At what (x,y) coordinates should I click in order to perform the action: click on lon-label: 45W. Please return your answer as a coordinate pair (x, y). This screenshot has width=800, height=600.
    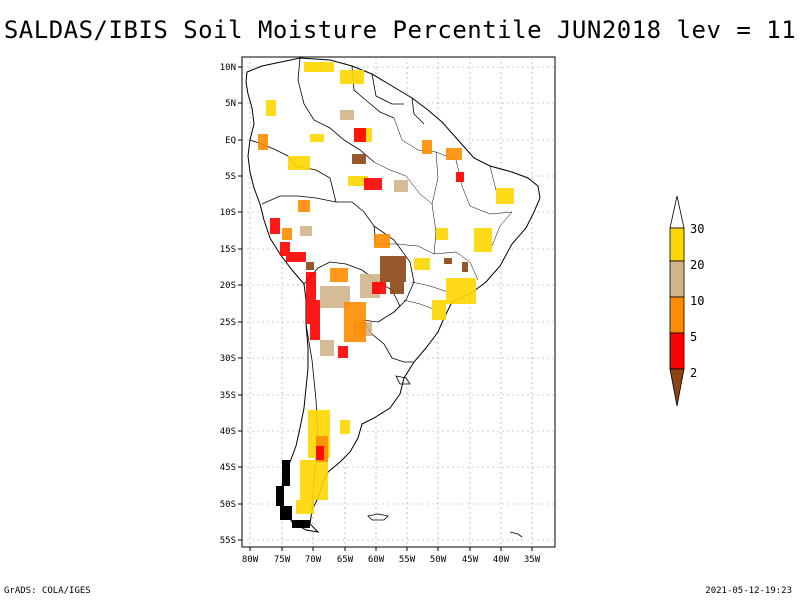
    Looking at the image, I should click on (470, 560).